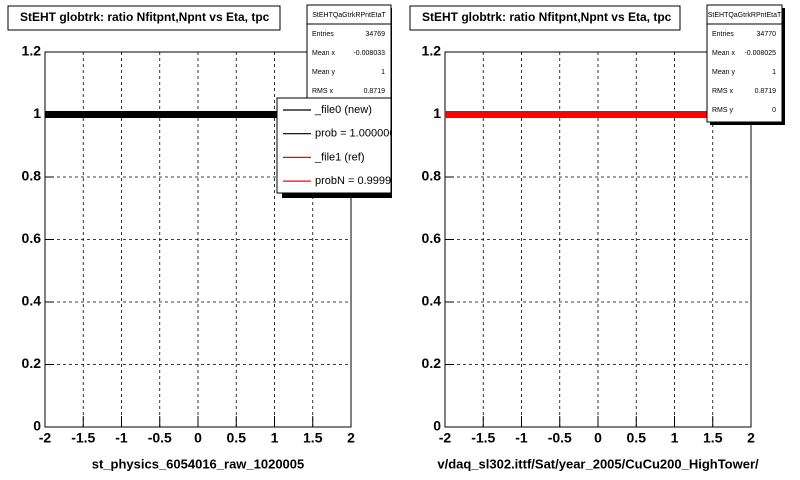  I want to click on legend-label: _file1 (ref), so click(339, 157).